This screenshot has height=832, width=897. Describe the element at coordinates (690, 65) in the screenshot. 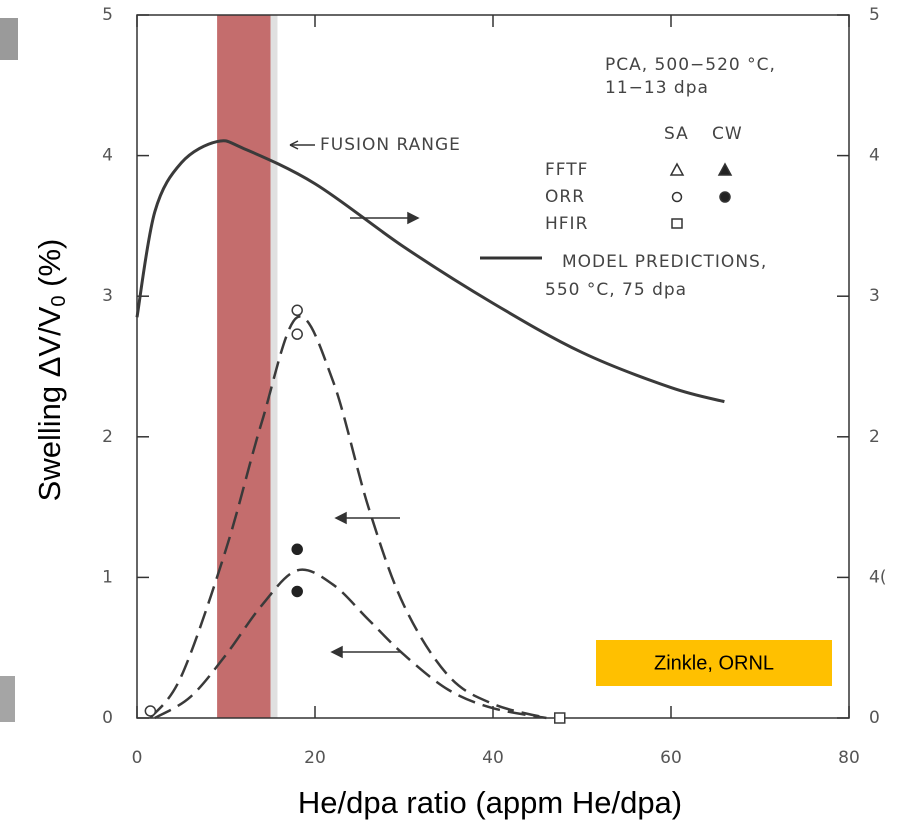

I see `legend-header: PCA, 500−520 °C,` at that location.